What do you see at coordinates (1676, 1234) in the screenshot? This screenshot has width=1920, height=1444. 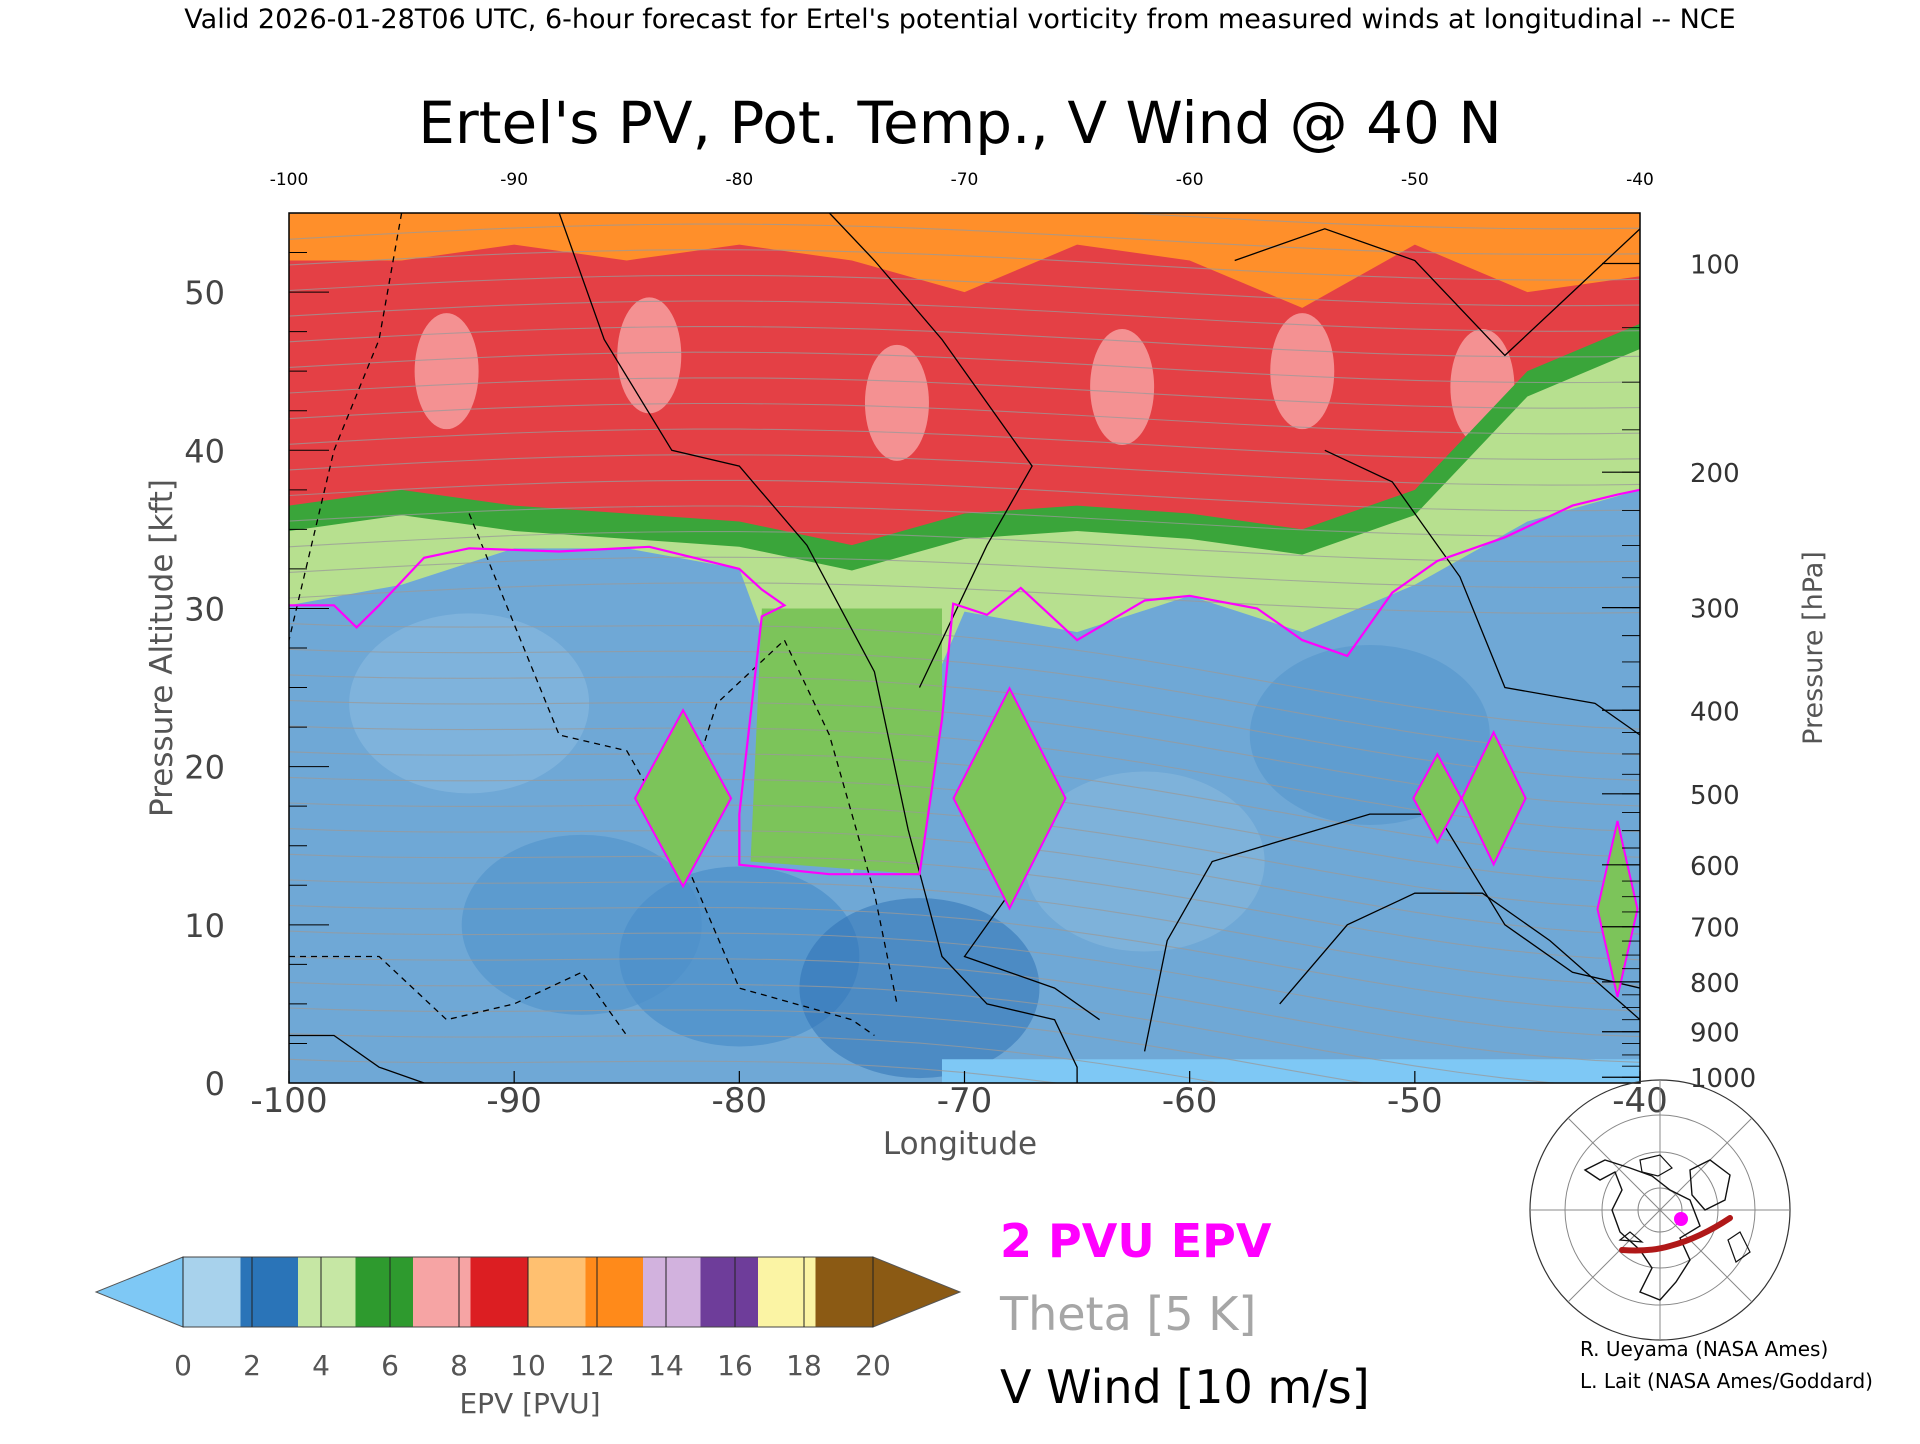 I see `track-line` at bounding box center [1676, 1234].